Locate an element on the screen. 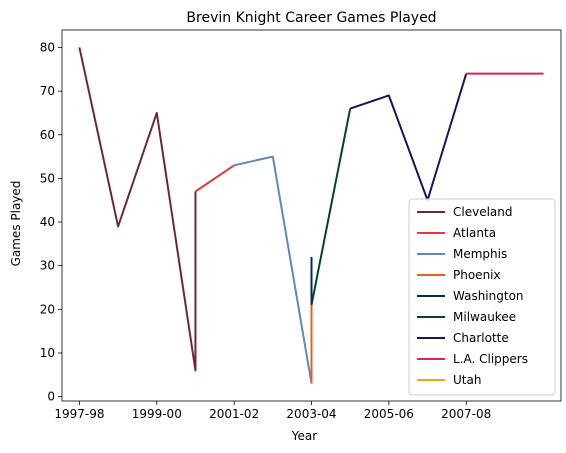 This screenshot has width=566, height=453. y-tick-label: 30 is located at coordinates (47, 266).